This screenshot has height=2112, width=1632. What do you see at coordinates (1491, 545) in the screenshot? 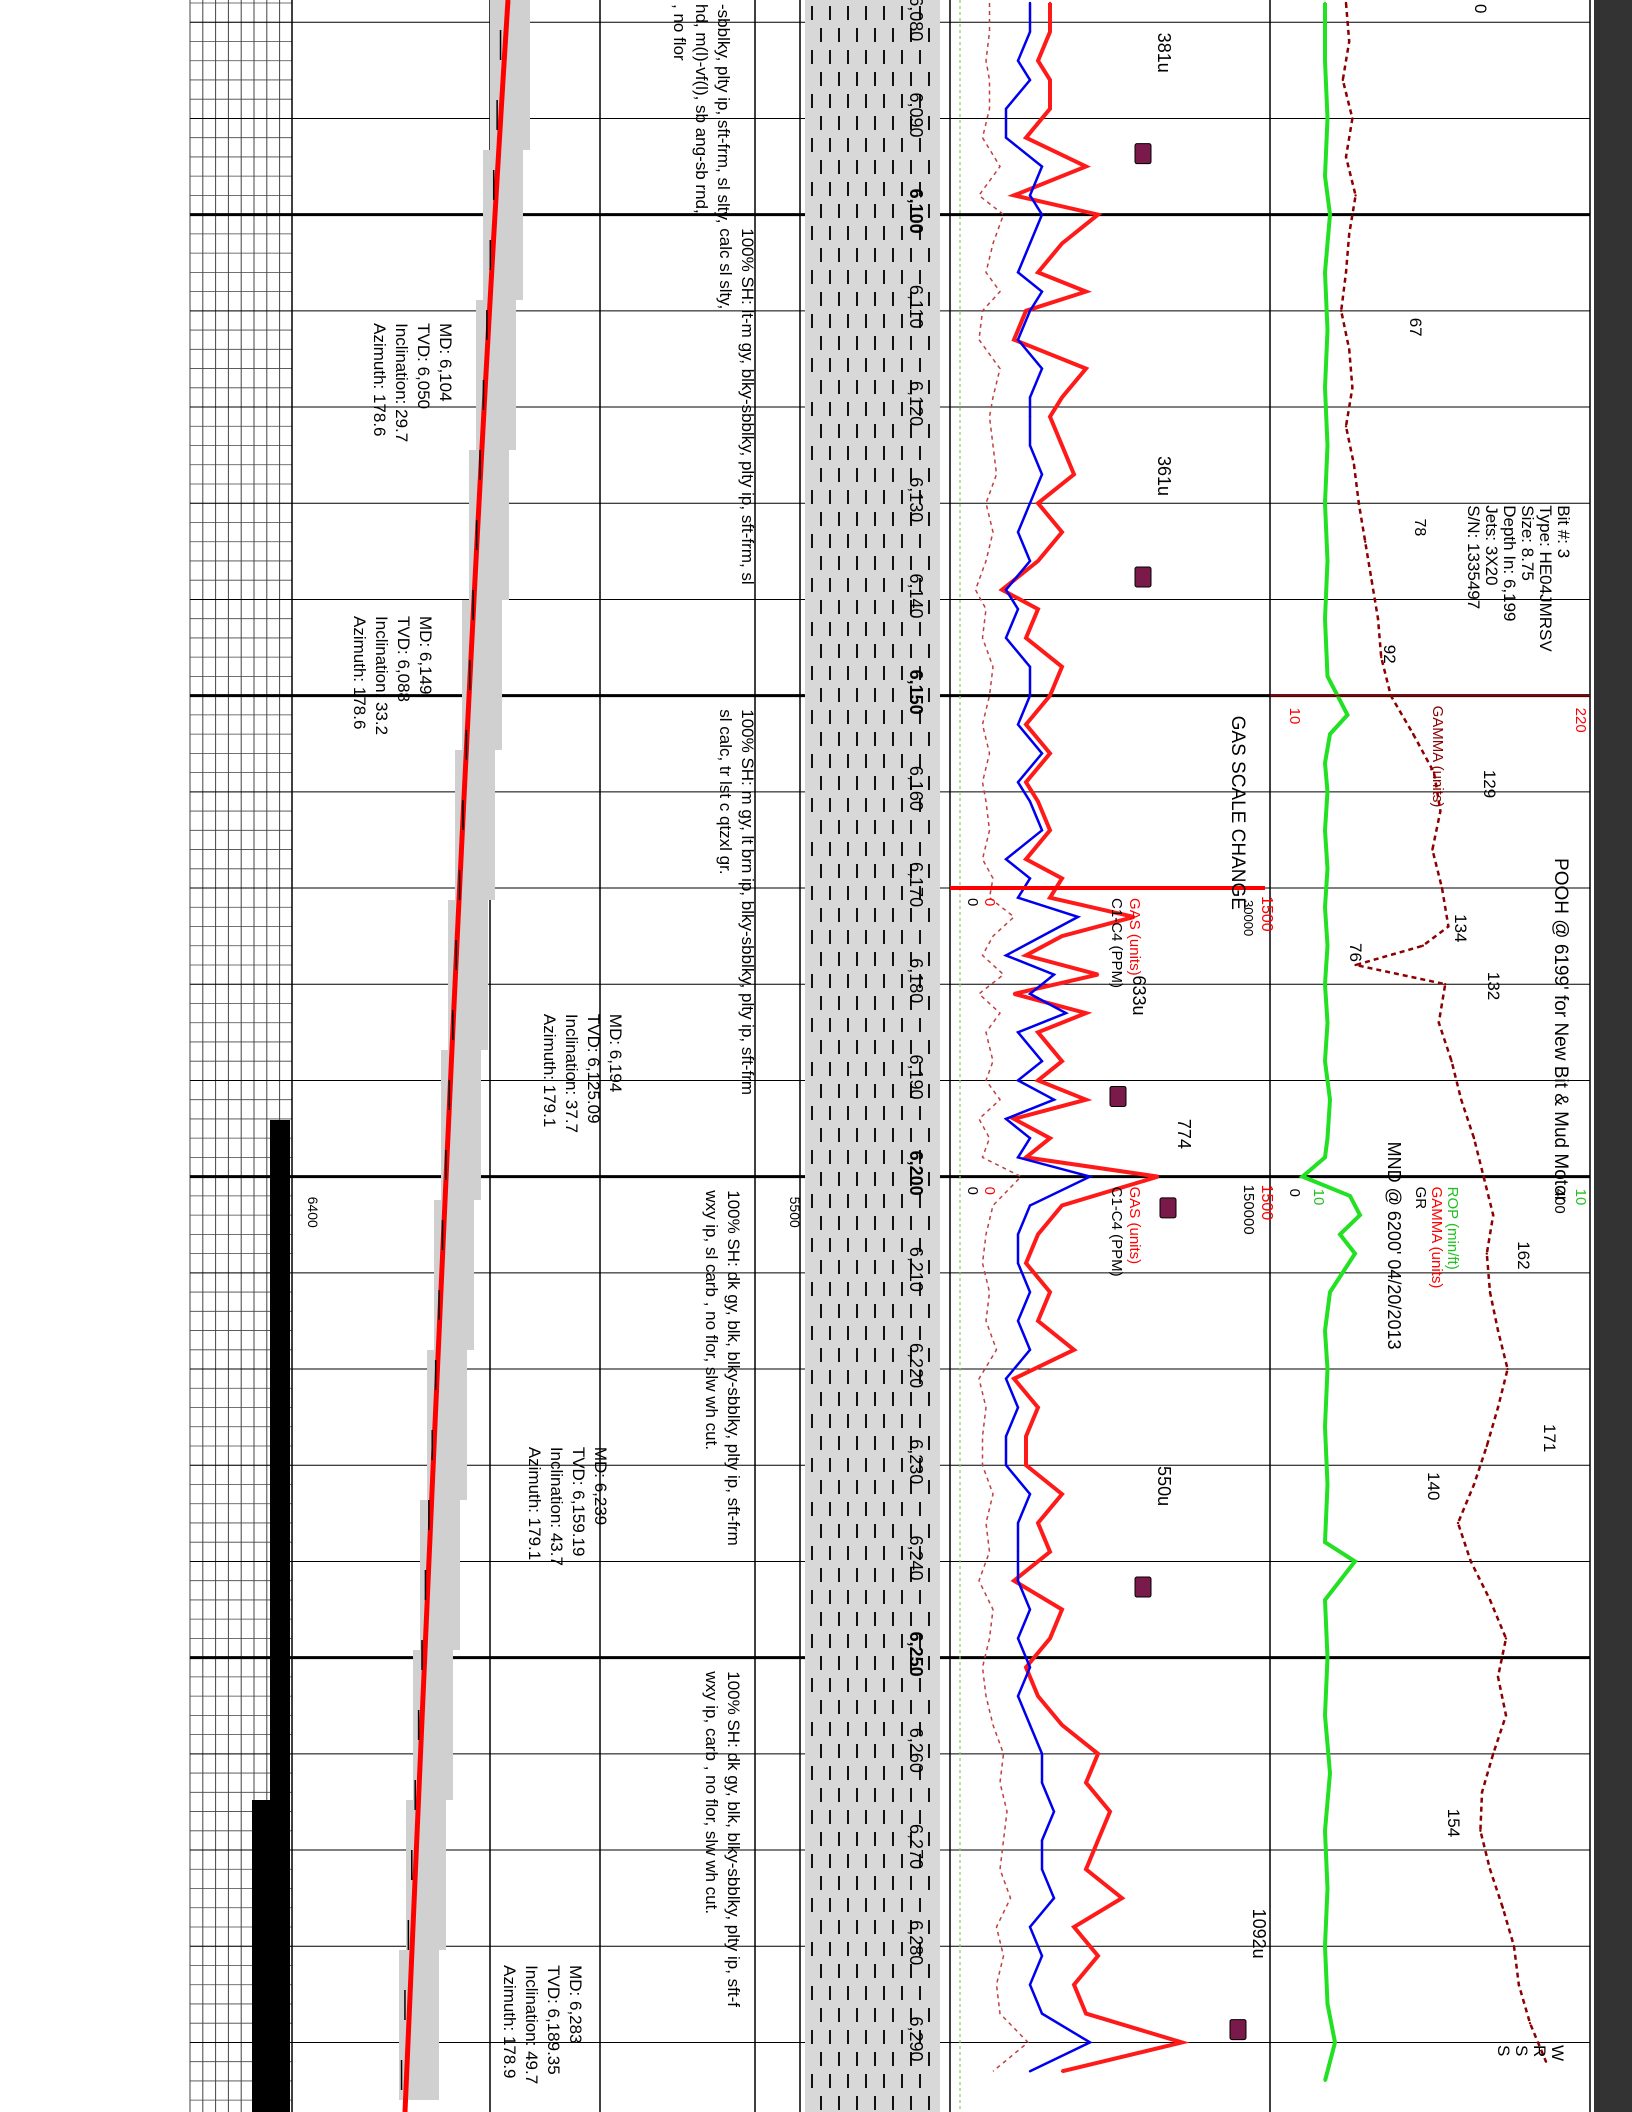
I see `bit-info-line: Jets: 3X20` at bounding box center [1491, 545].